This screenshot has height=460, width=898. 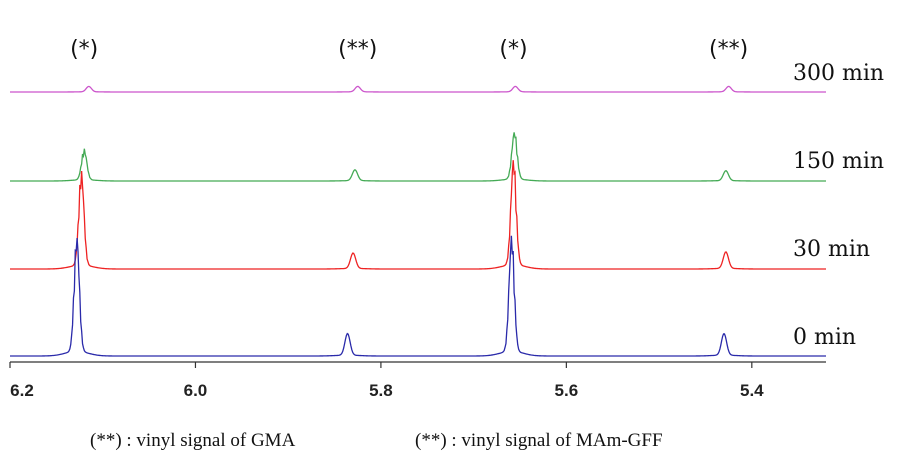 What do you see at coordinates (752, 390) in the screenshot?
I see `x-tick-label-4: 5.4` at bounding box center [752, 390].